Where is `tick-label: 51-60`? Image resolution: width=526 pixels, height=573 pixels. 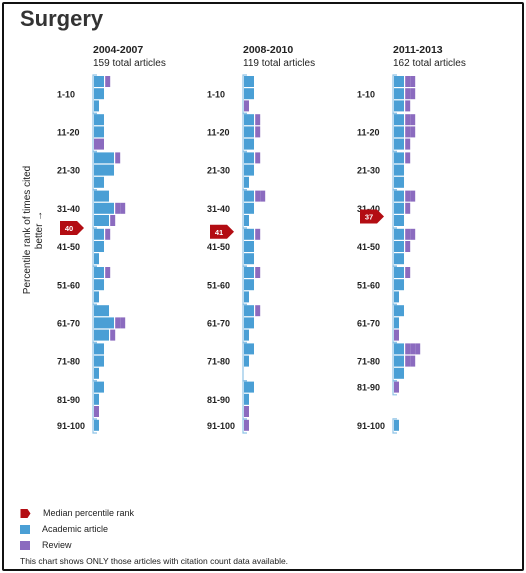 tick-label: 51-60 is located at coordinates (368, 285).